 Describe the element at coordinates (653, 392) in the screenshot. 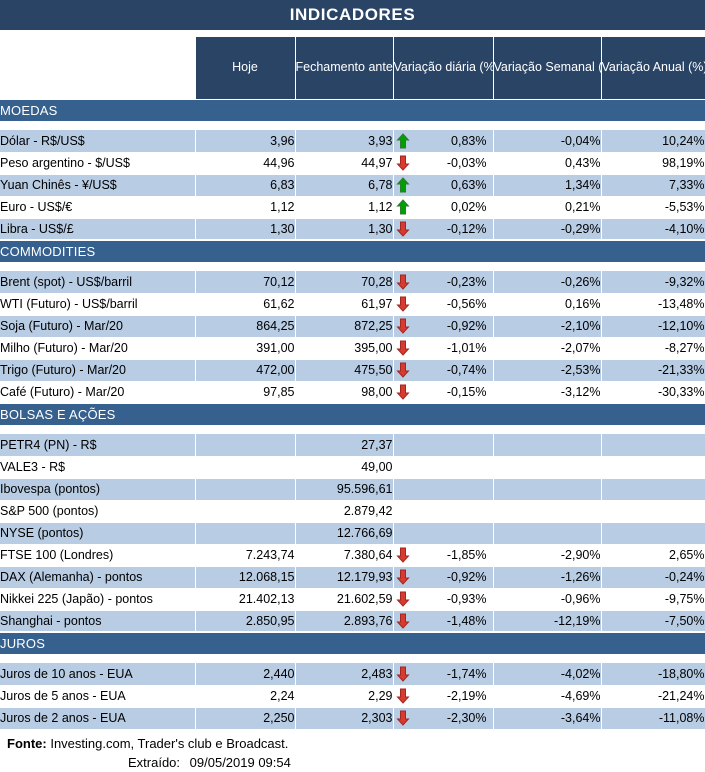

I see `cell-variacao-anual: -30,33%` at that location.